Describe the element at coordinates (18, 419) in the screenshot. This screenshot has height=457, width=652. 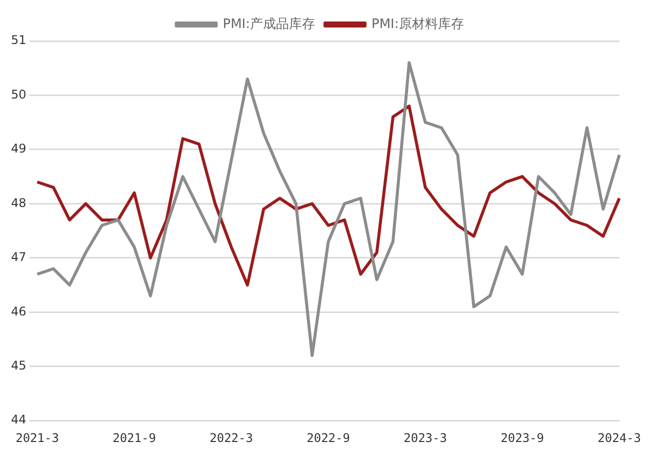
I see `y-tick-label: 44` at that location.